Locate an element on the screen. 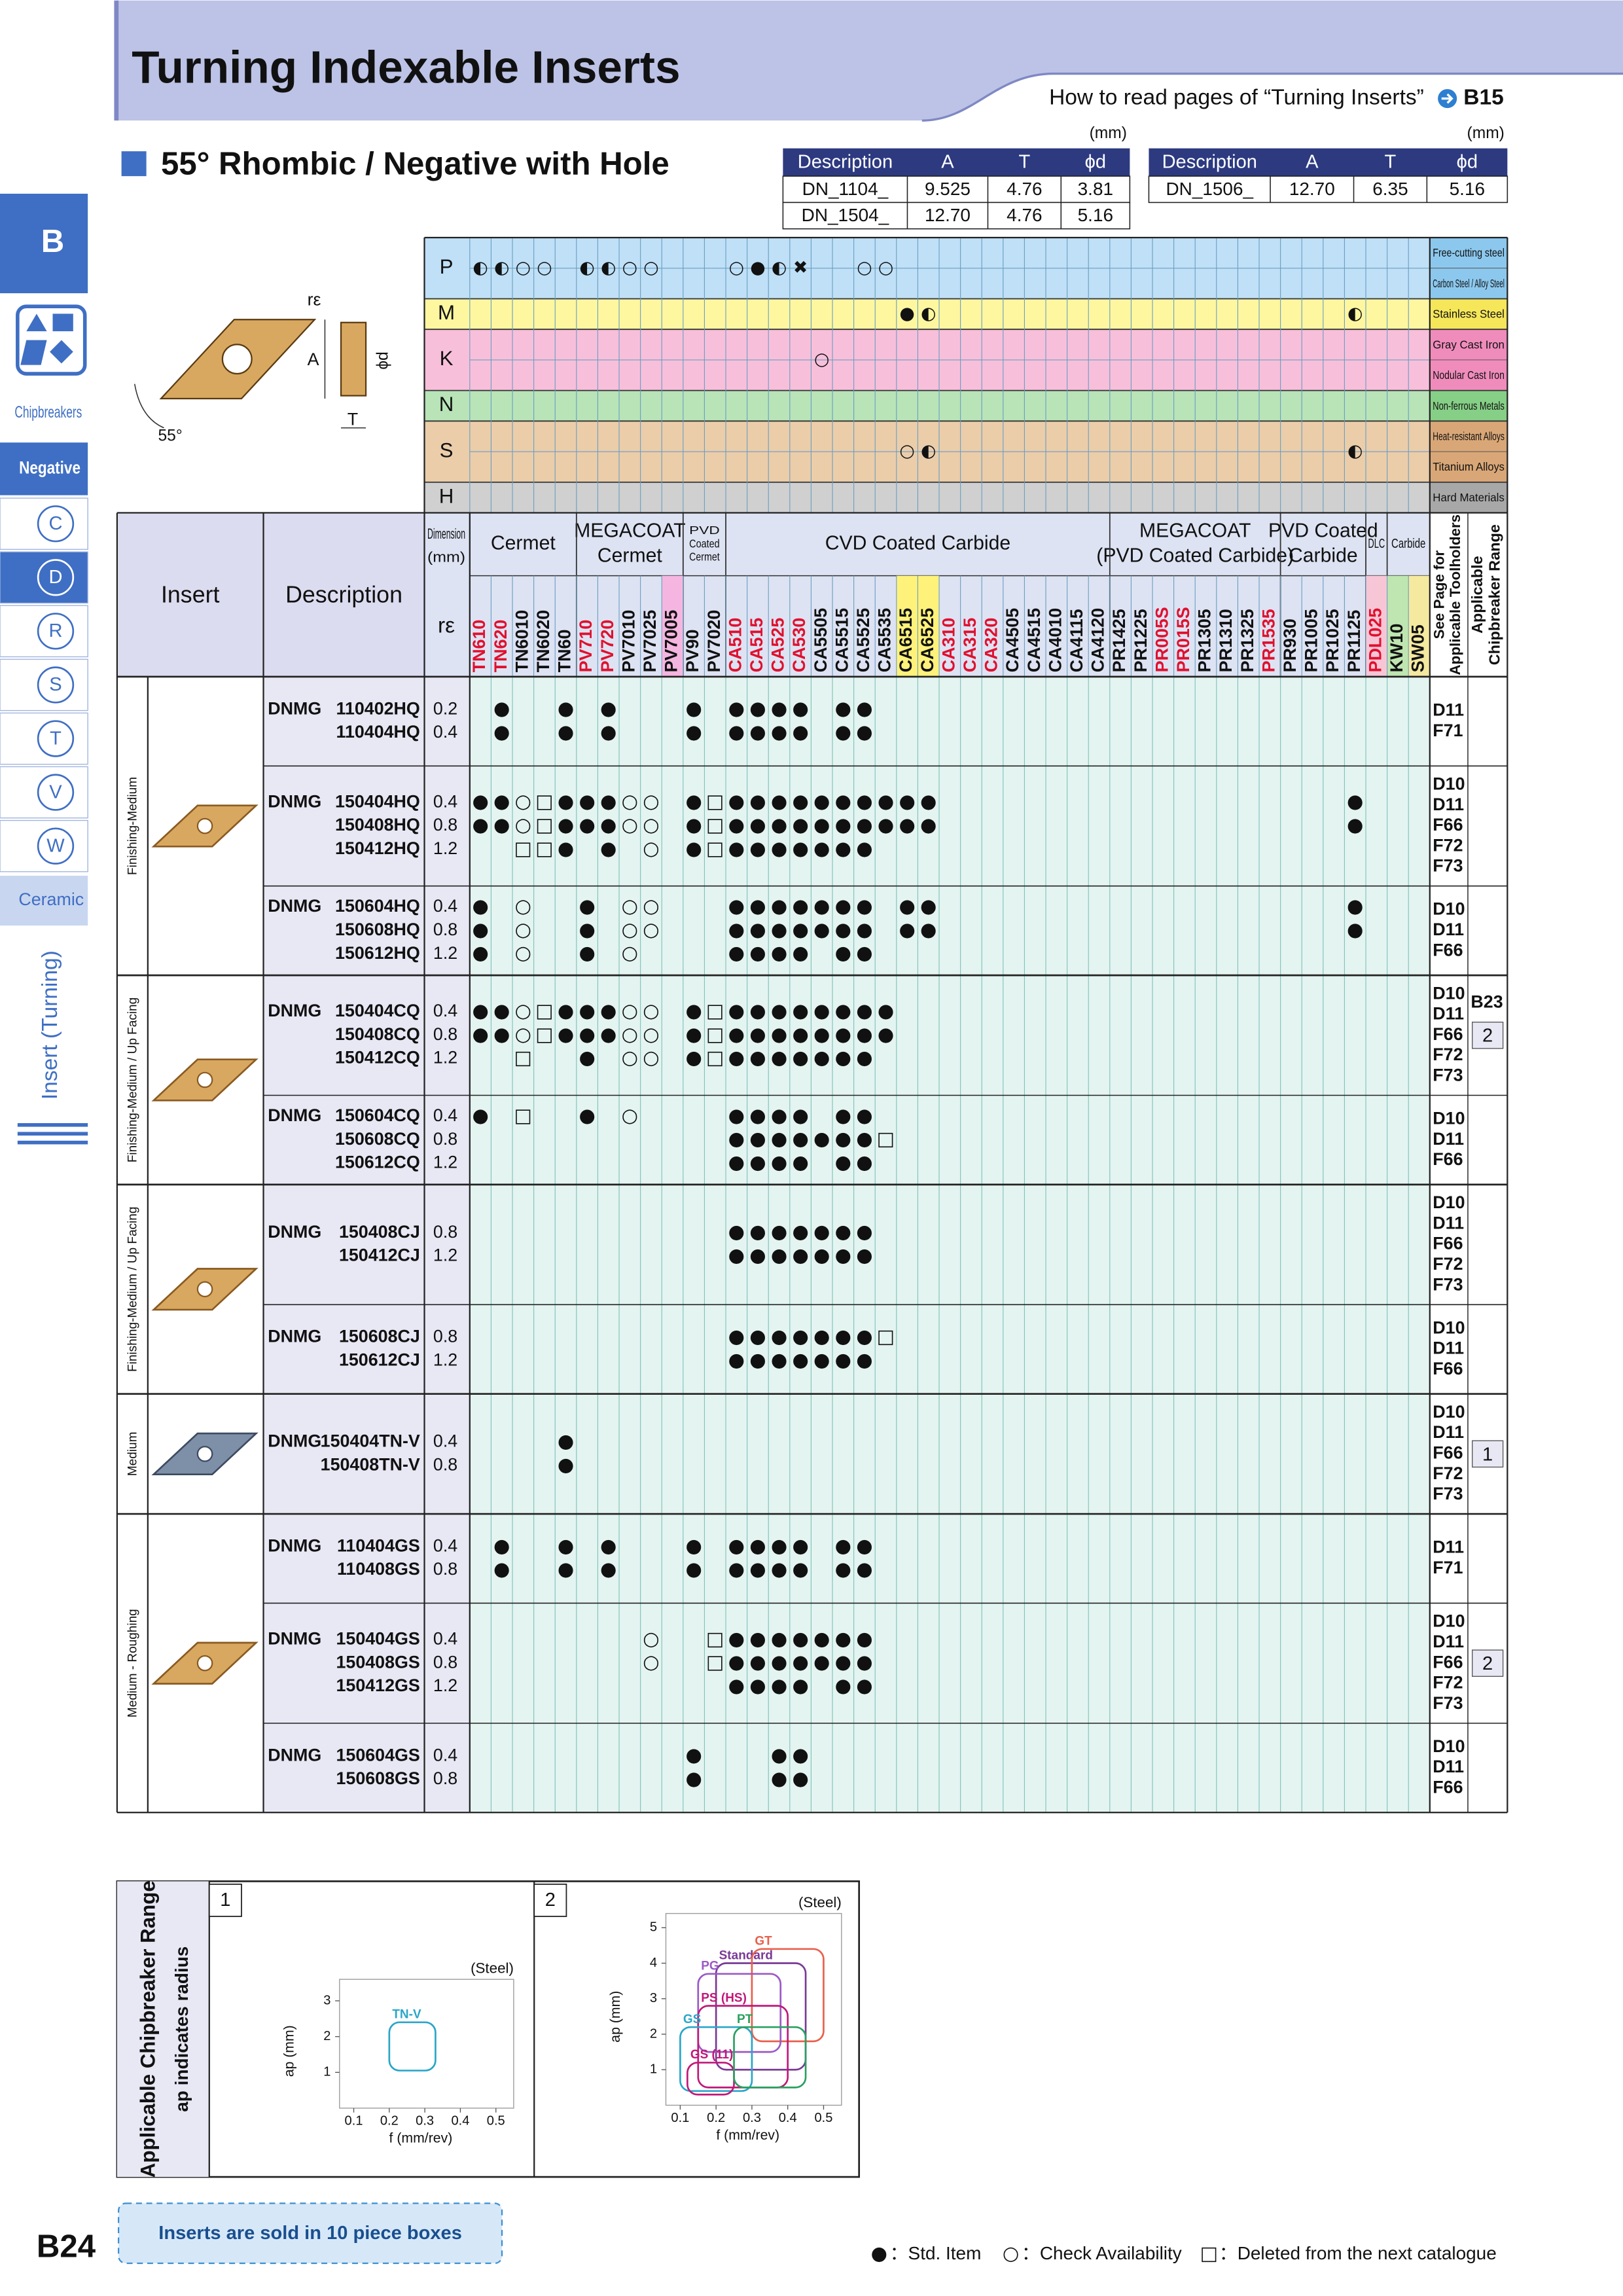  shape-letter: C is located at coordinates (55, 523).